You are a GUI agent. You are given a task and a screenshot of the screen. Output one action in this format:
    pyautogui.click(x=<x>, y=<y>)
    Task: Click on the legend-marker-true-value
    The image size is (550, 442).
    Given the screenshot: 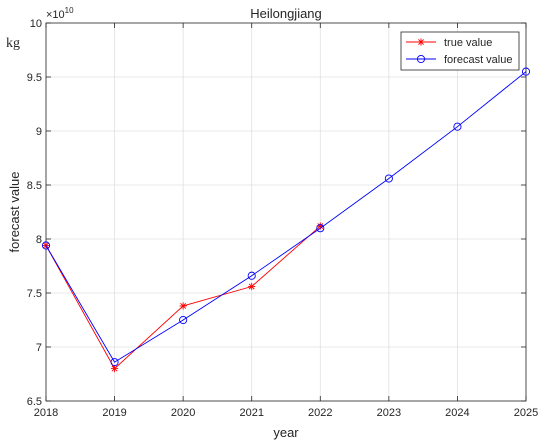 What is the action you would take?
    pyautogui.click(x=421, y=42)
    